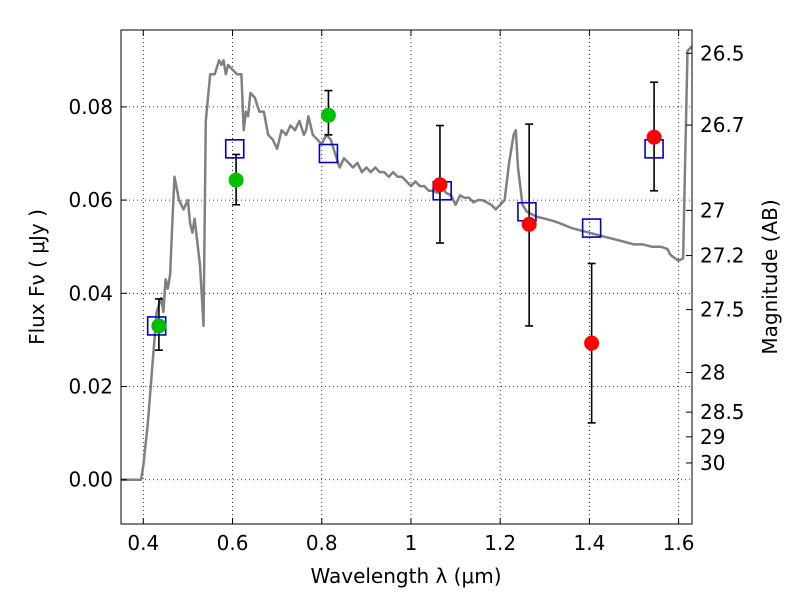 This screenshot has height=600, width=800. Describe the element at coordinates (722, 256) in the screenshot. I see `right-tick-label: 27.2` at that location.